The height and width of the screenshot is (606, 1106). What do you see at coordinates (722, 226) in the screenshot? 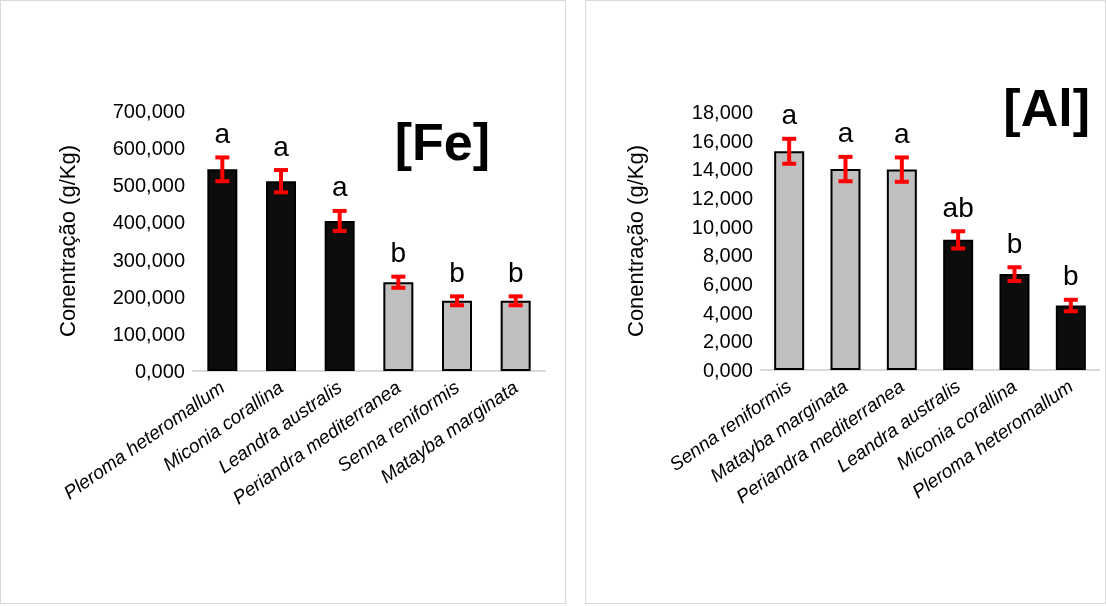
I see `y-tick-label: 10,000` at bounding box center [722, 226].